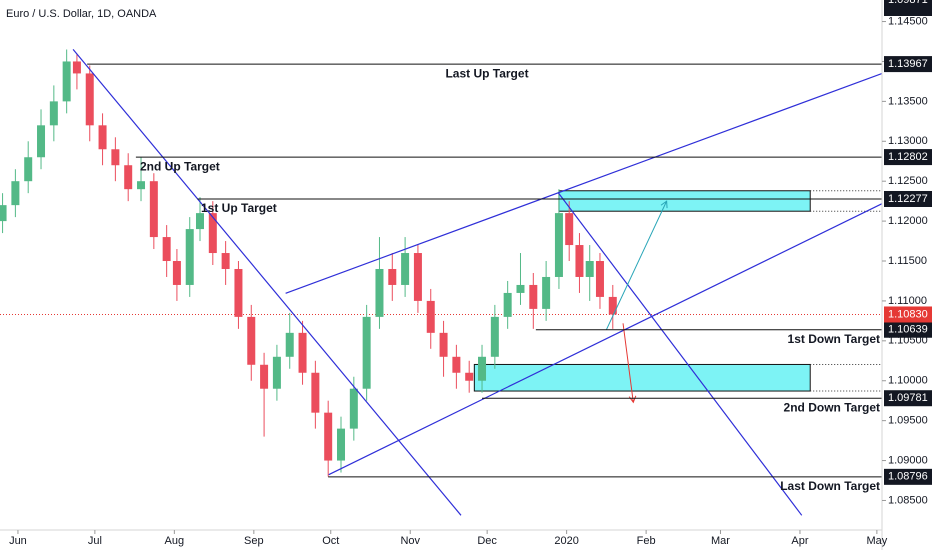 Image resolution: width=932 pixels, height=555 pixels. I want to click on x-tick-label: May, so click(876, 541).